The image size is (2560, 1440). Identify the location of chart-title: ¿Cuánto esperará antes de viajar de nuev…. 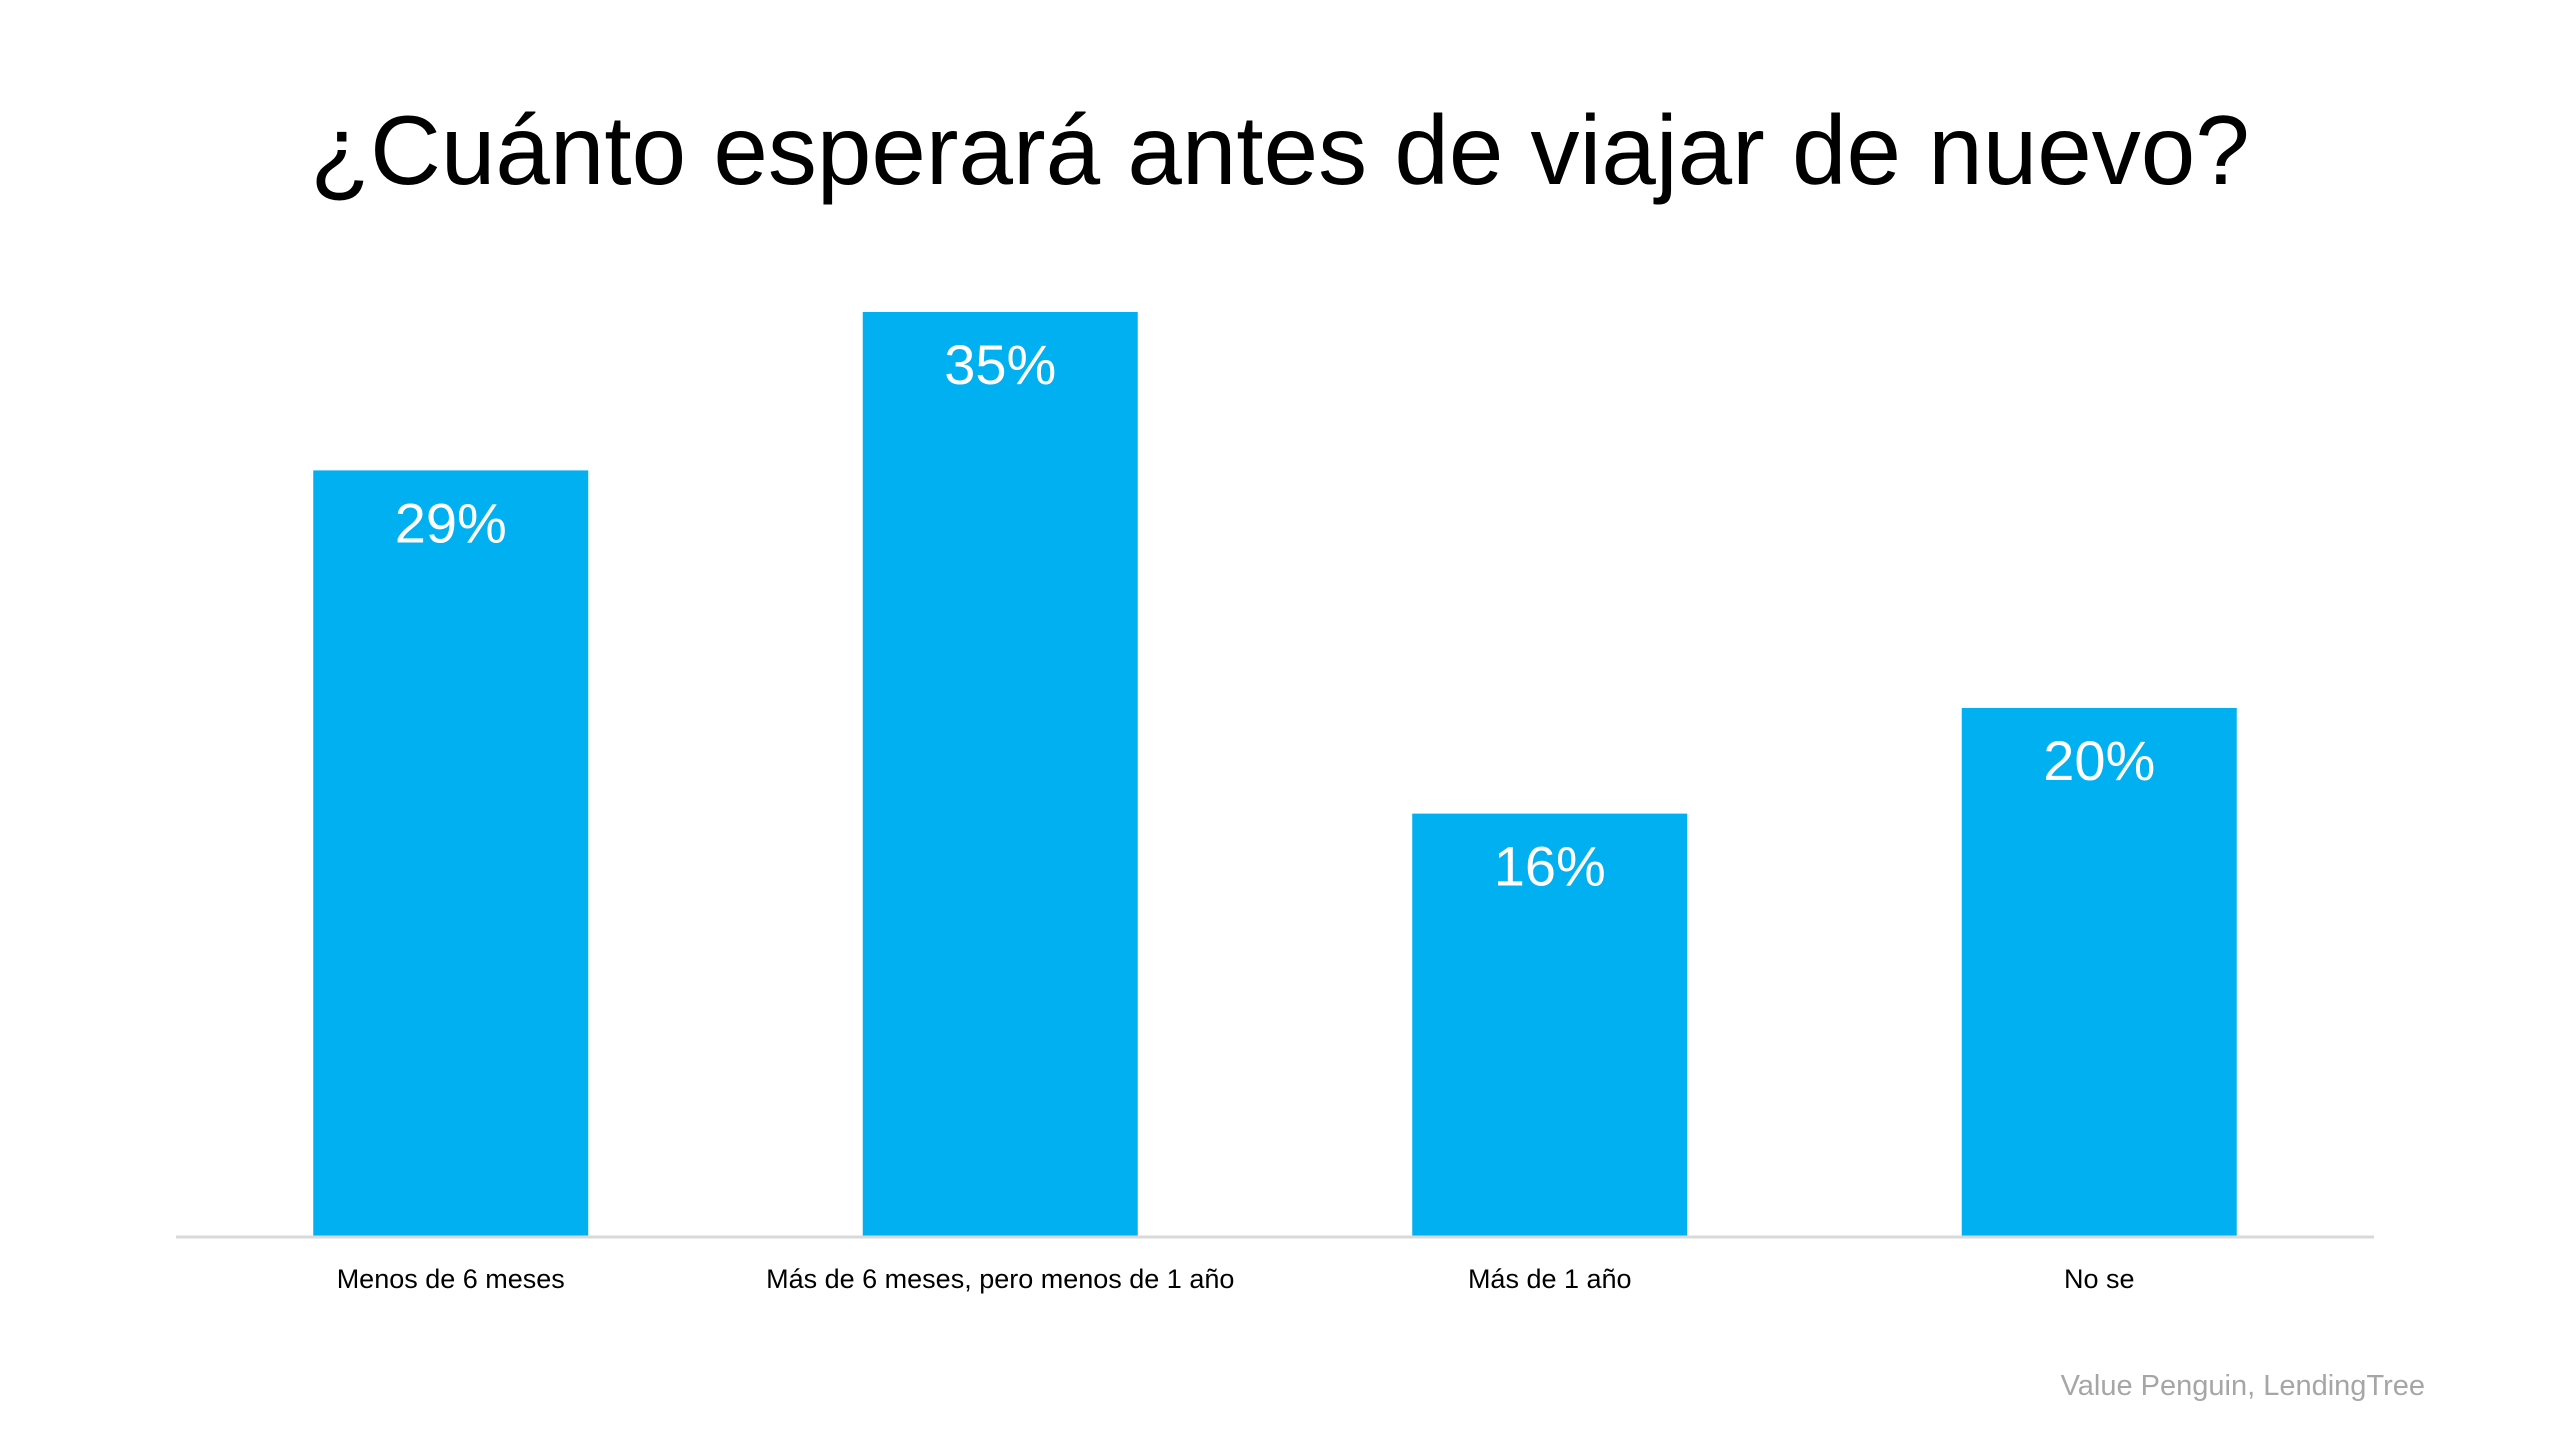
(1280, 150).